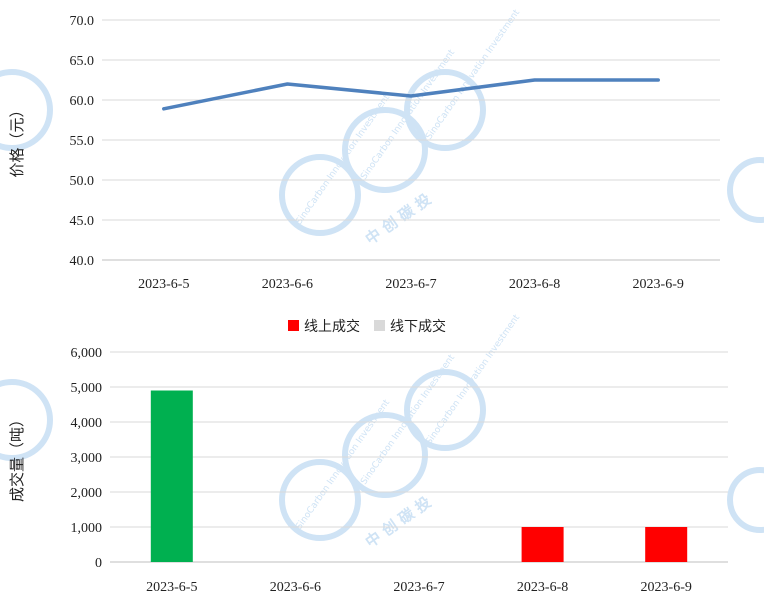 This screenshot has width=764, height=604. What do you see at coordinates (17, 139) in the screenshot?
I see `y-axis-title: 价格（元）` at bounding box center [17, 139].